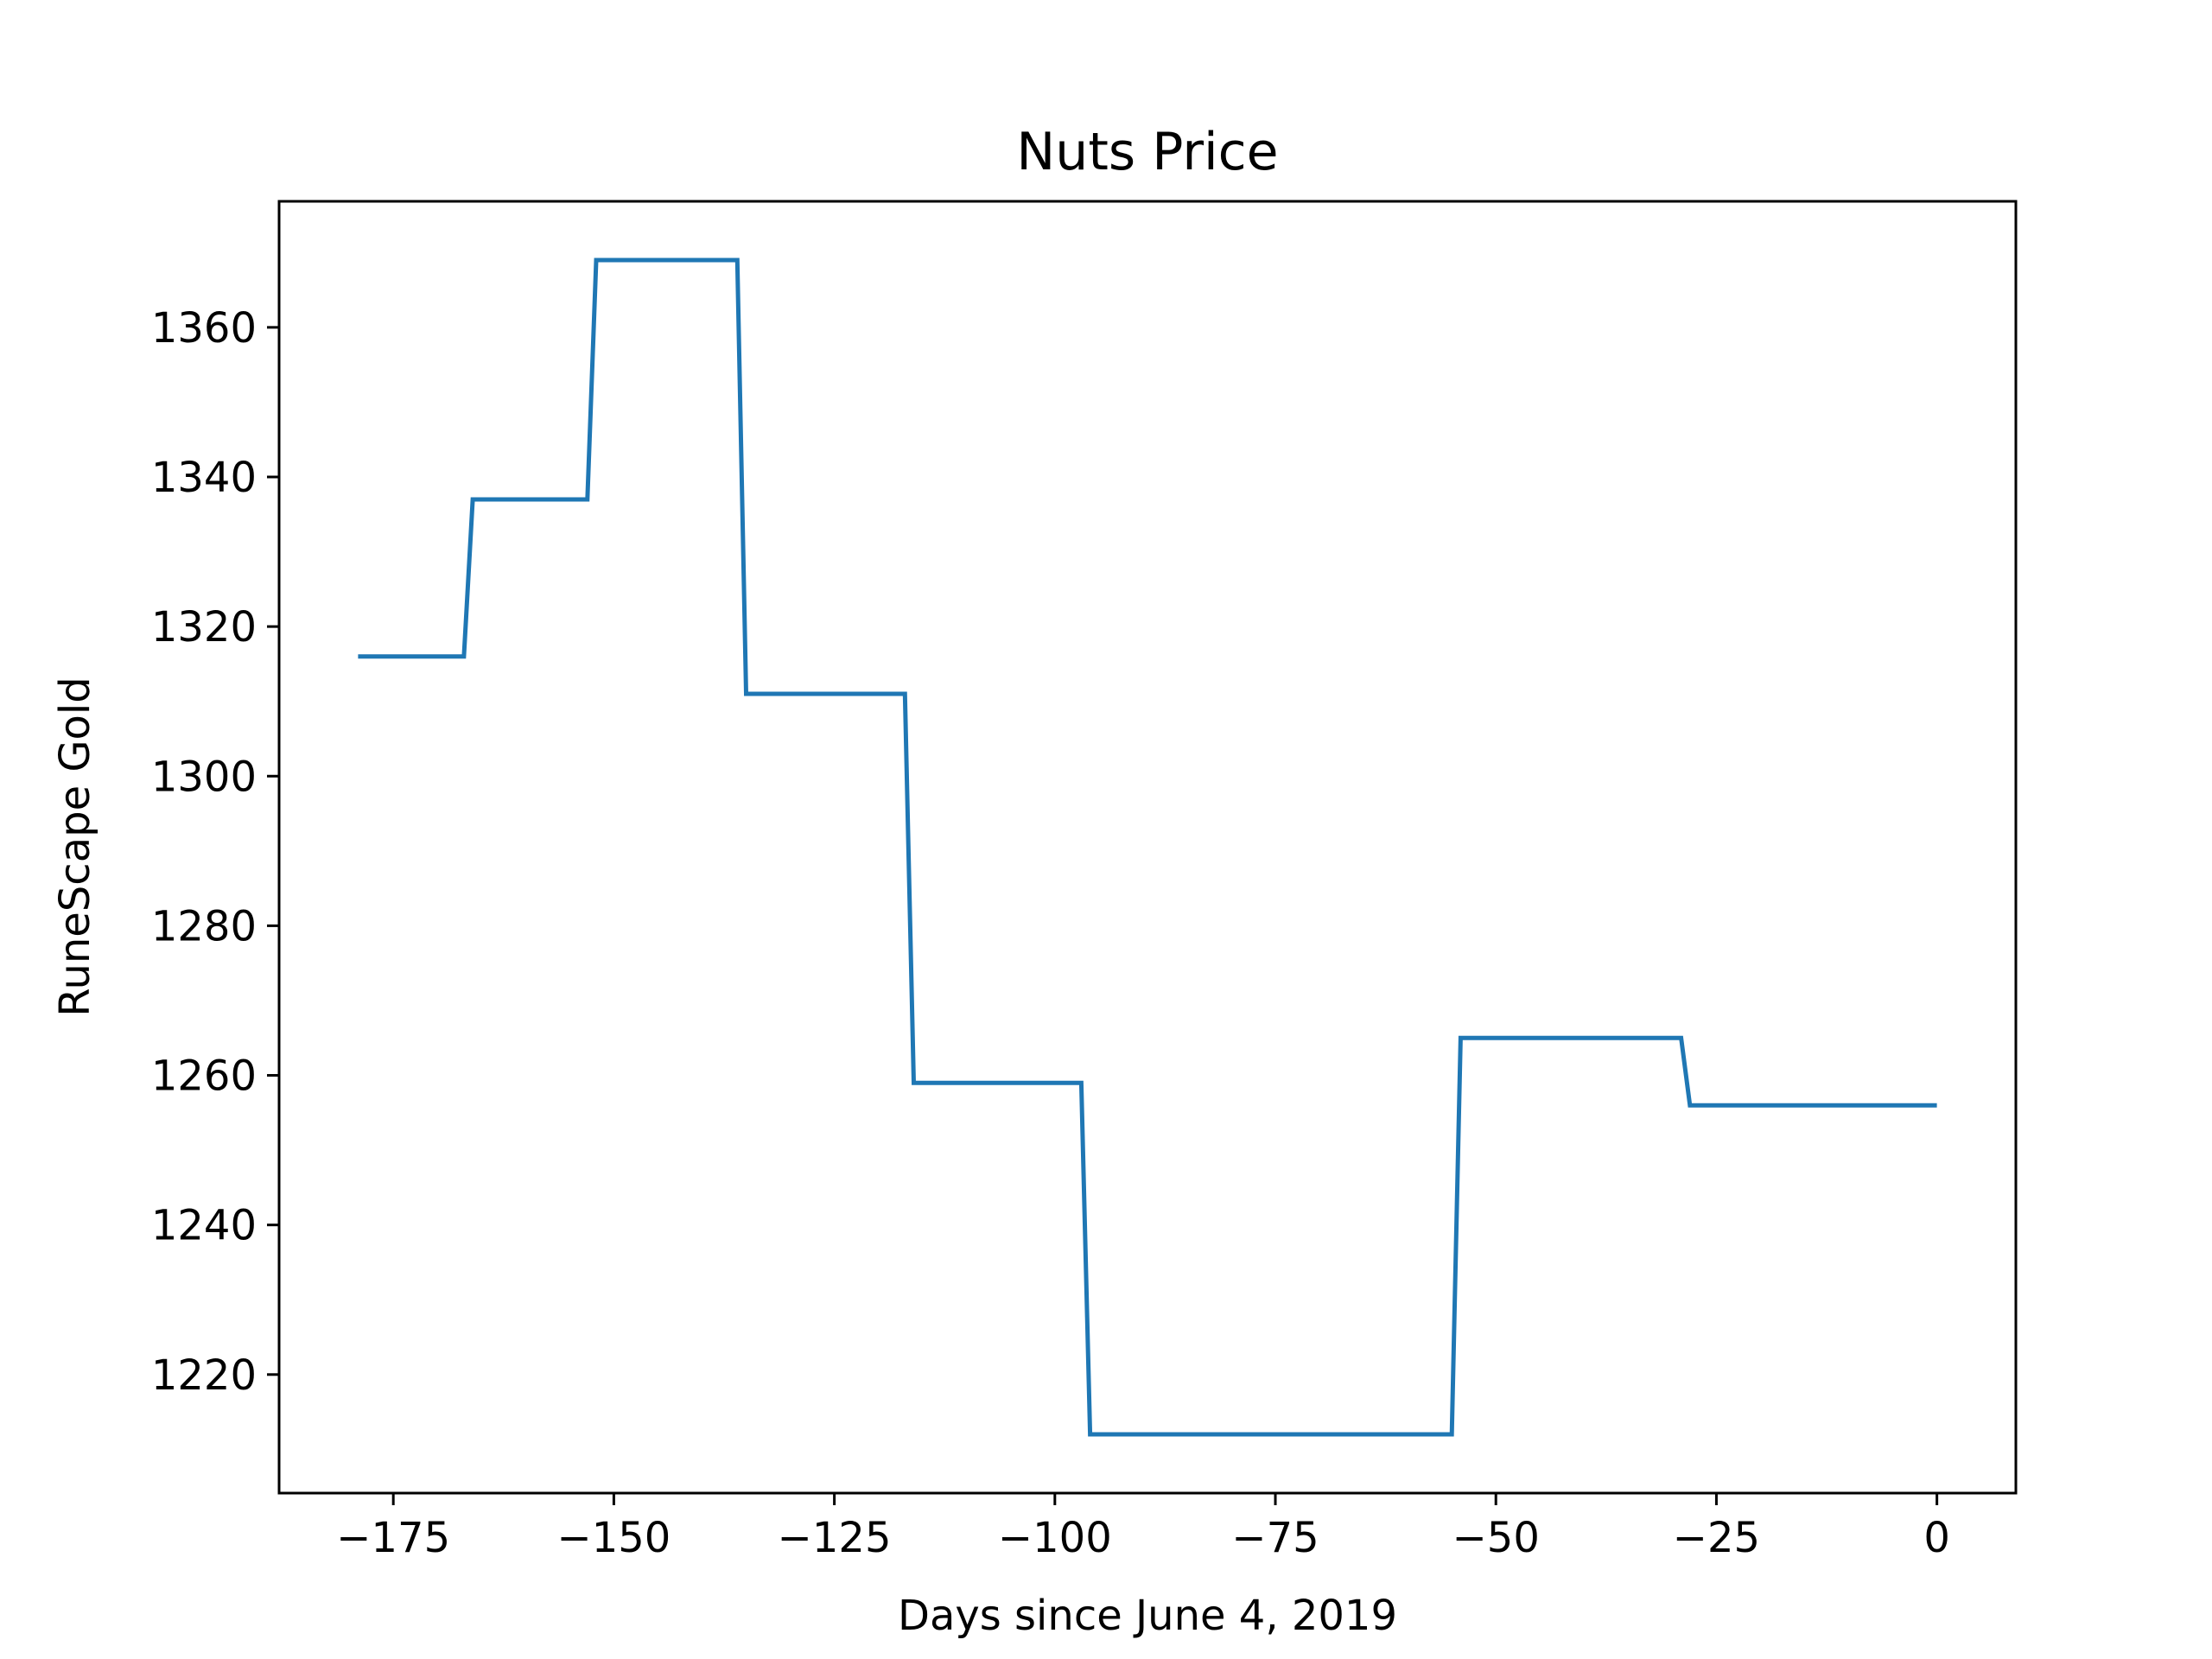  I want to click on y-tick-label: 1280, so click(204, 926).